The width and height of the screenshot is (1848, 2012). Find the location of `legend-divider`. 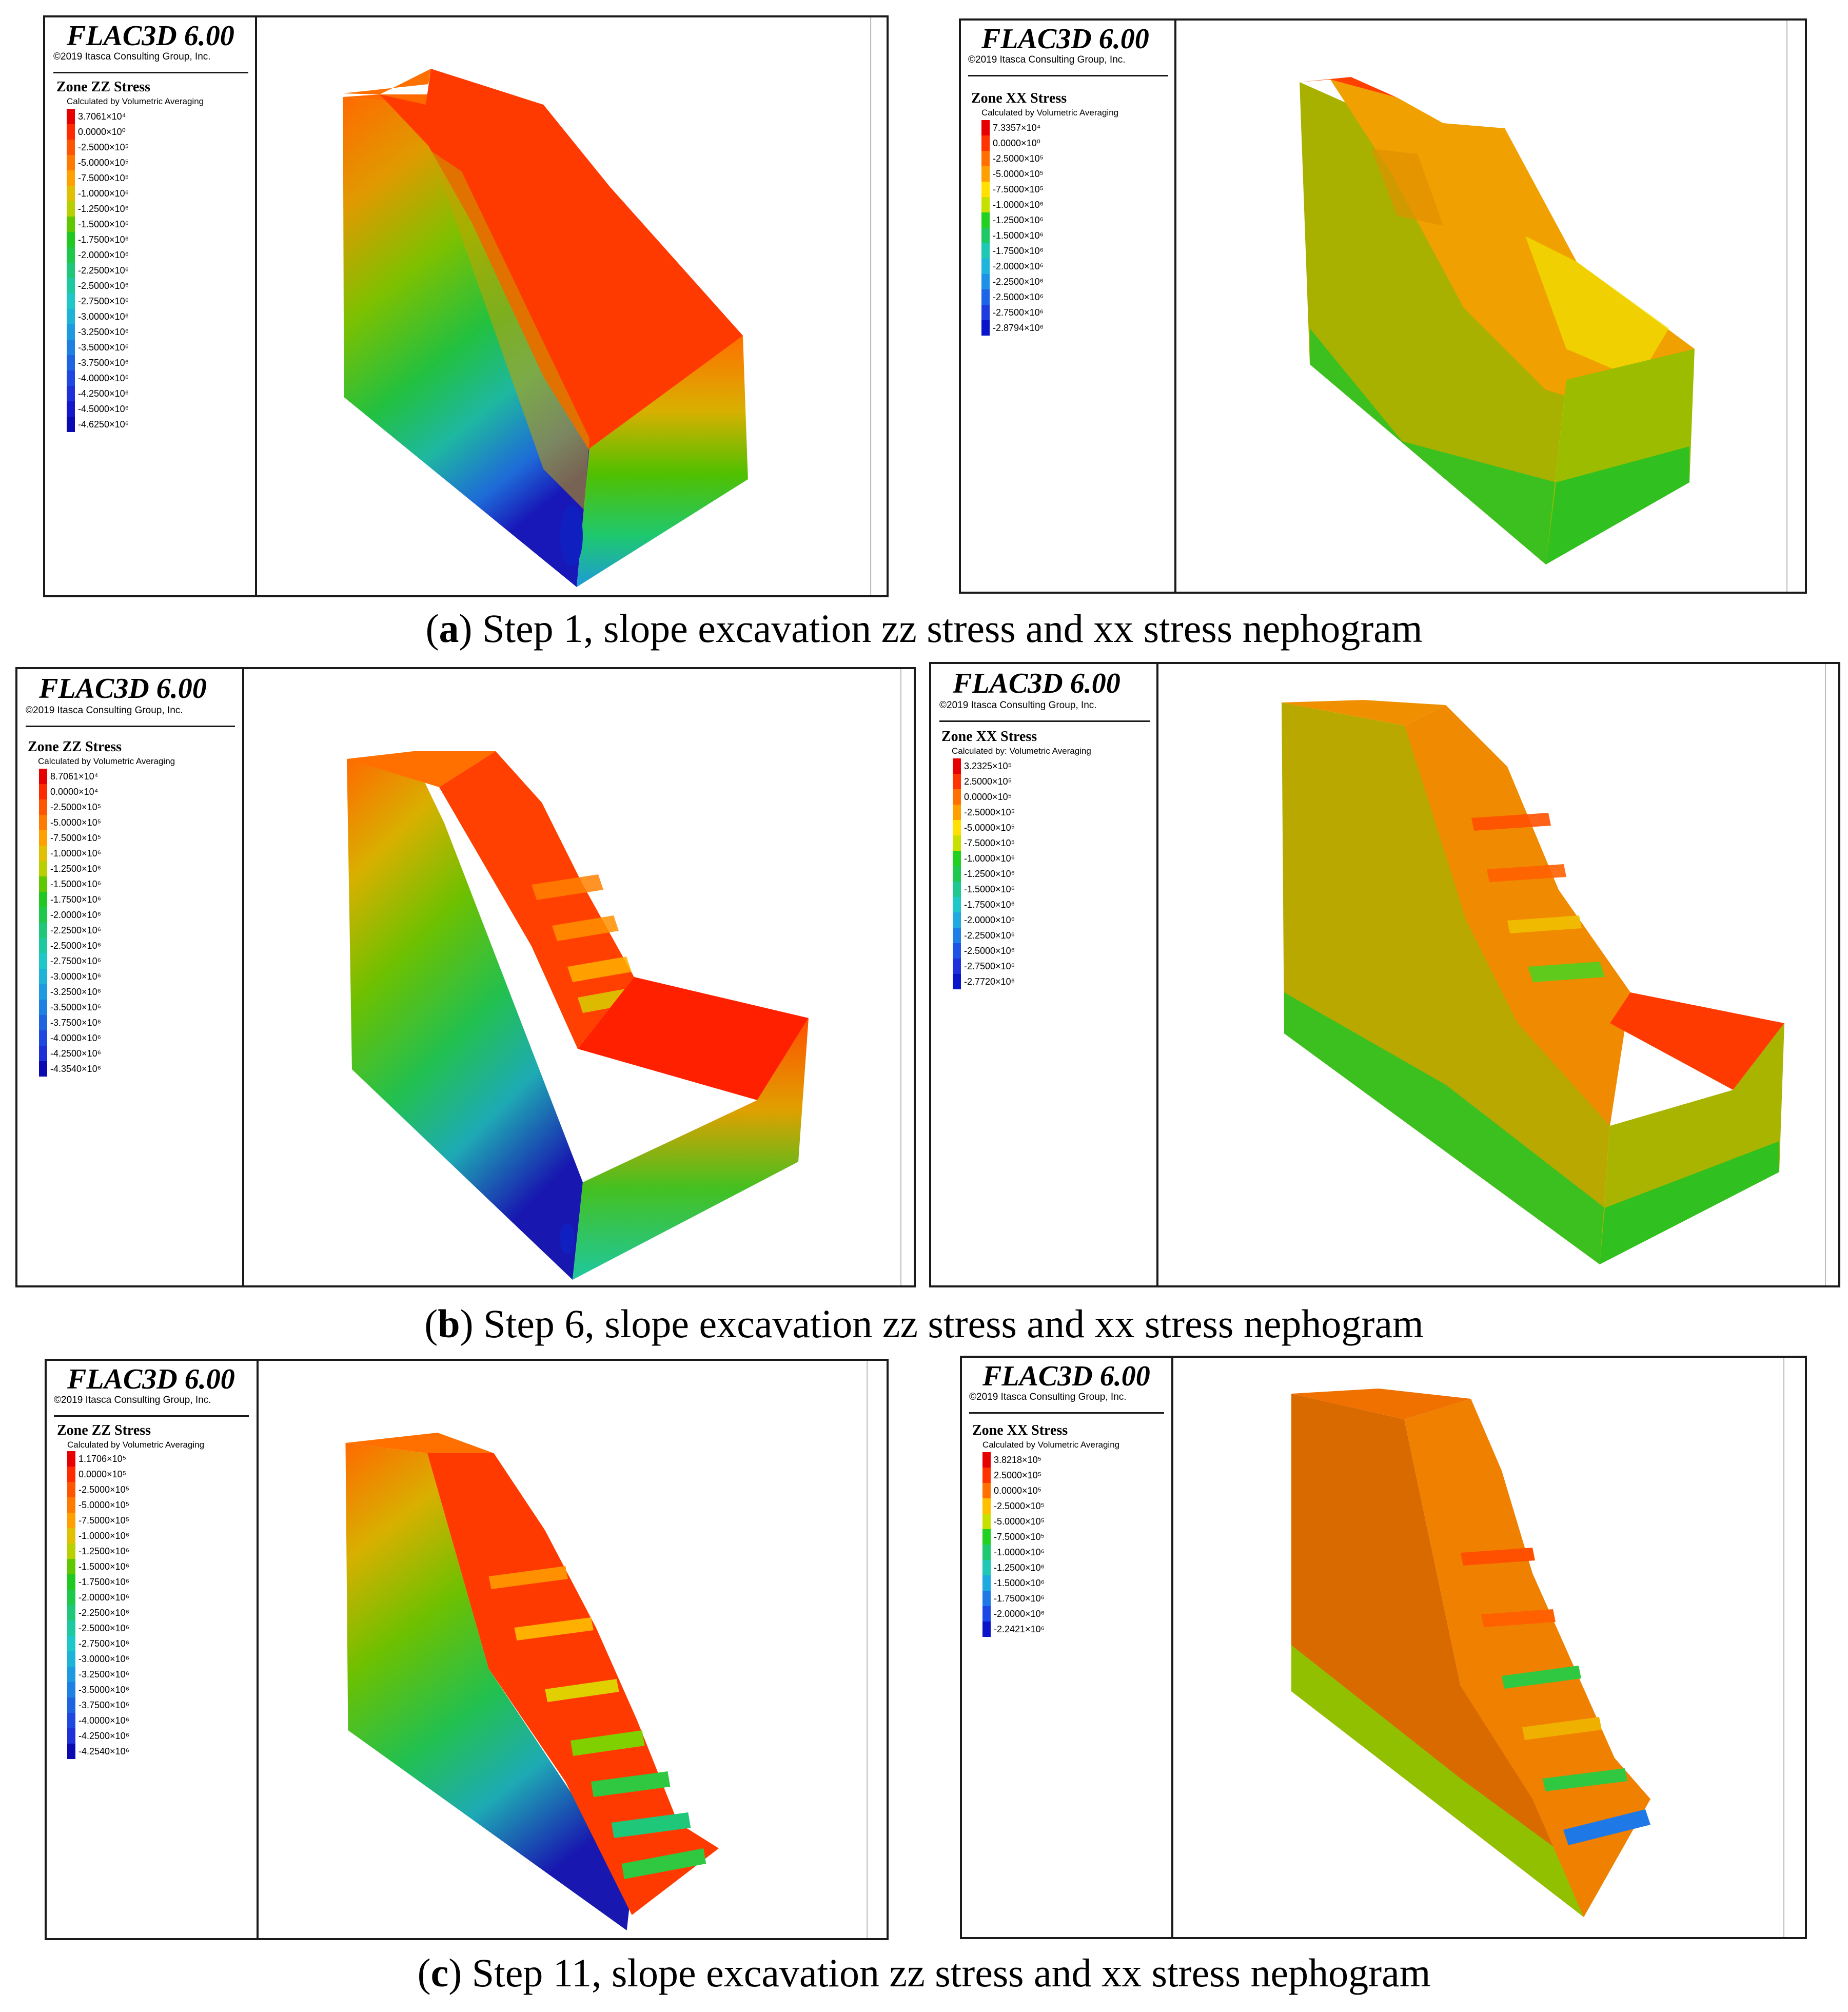

legend-divider is located at coordinates (1044, 721).